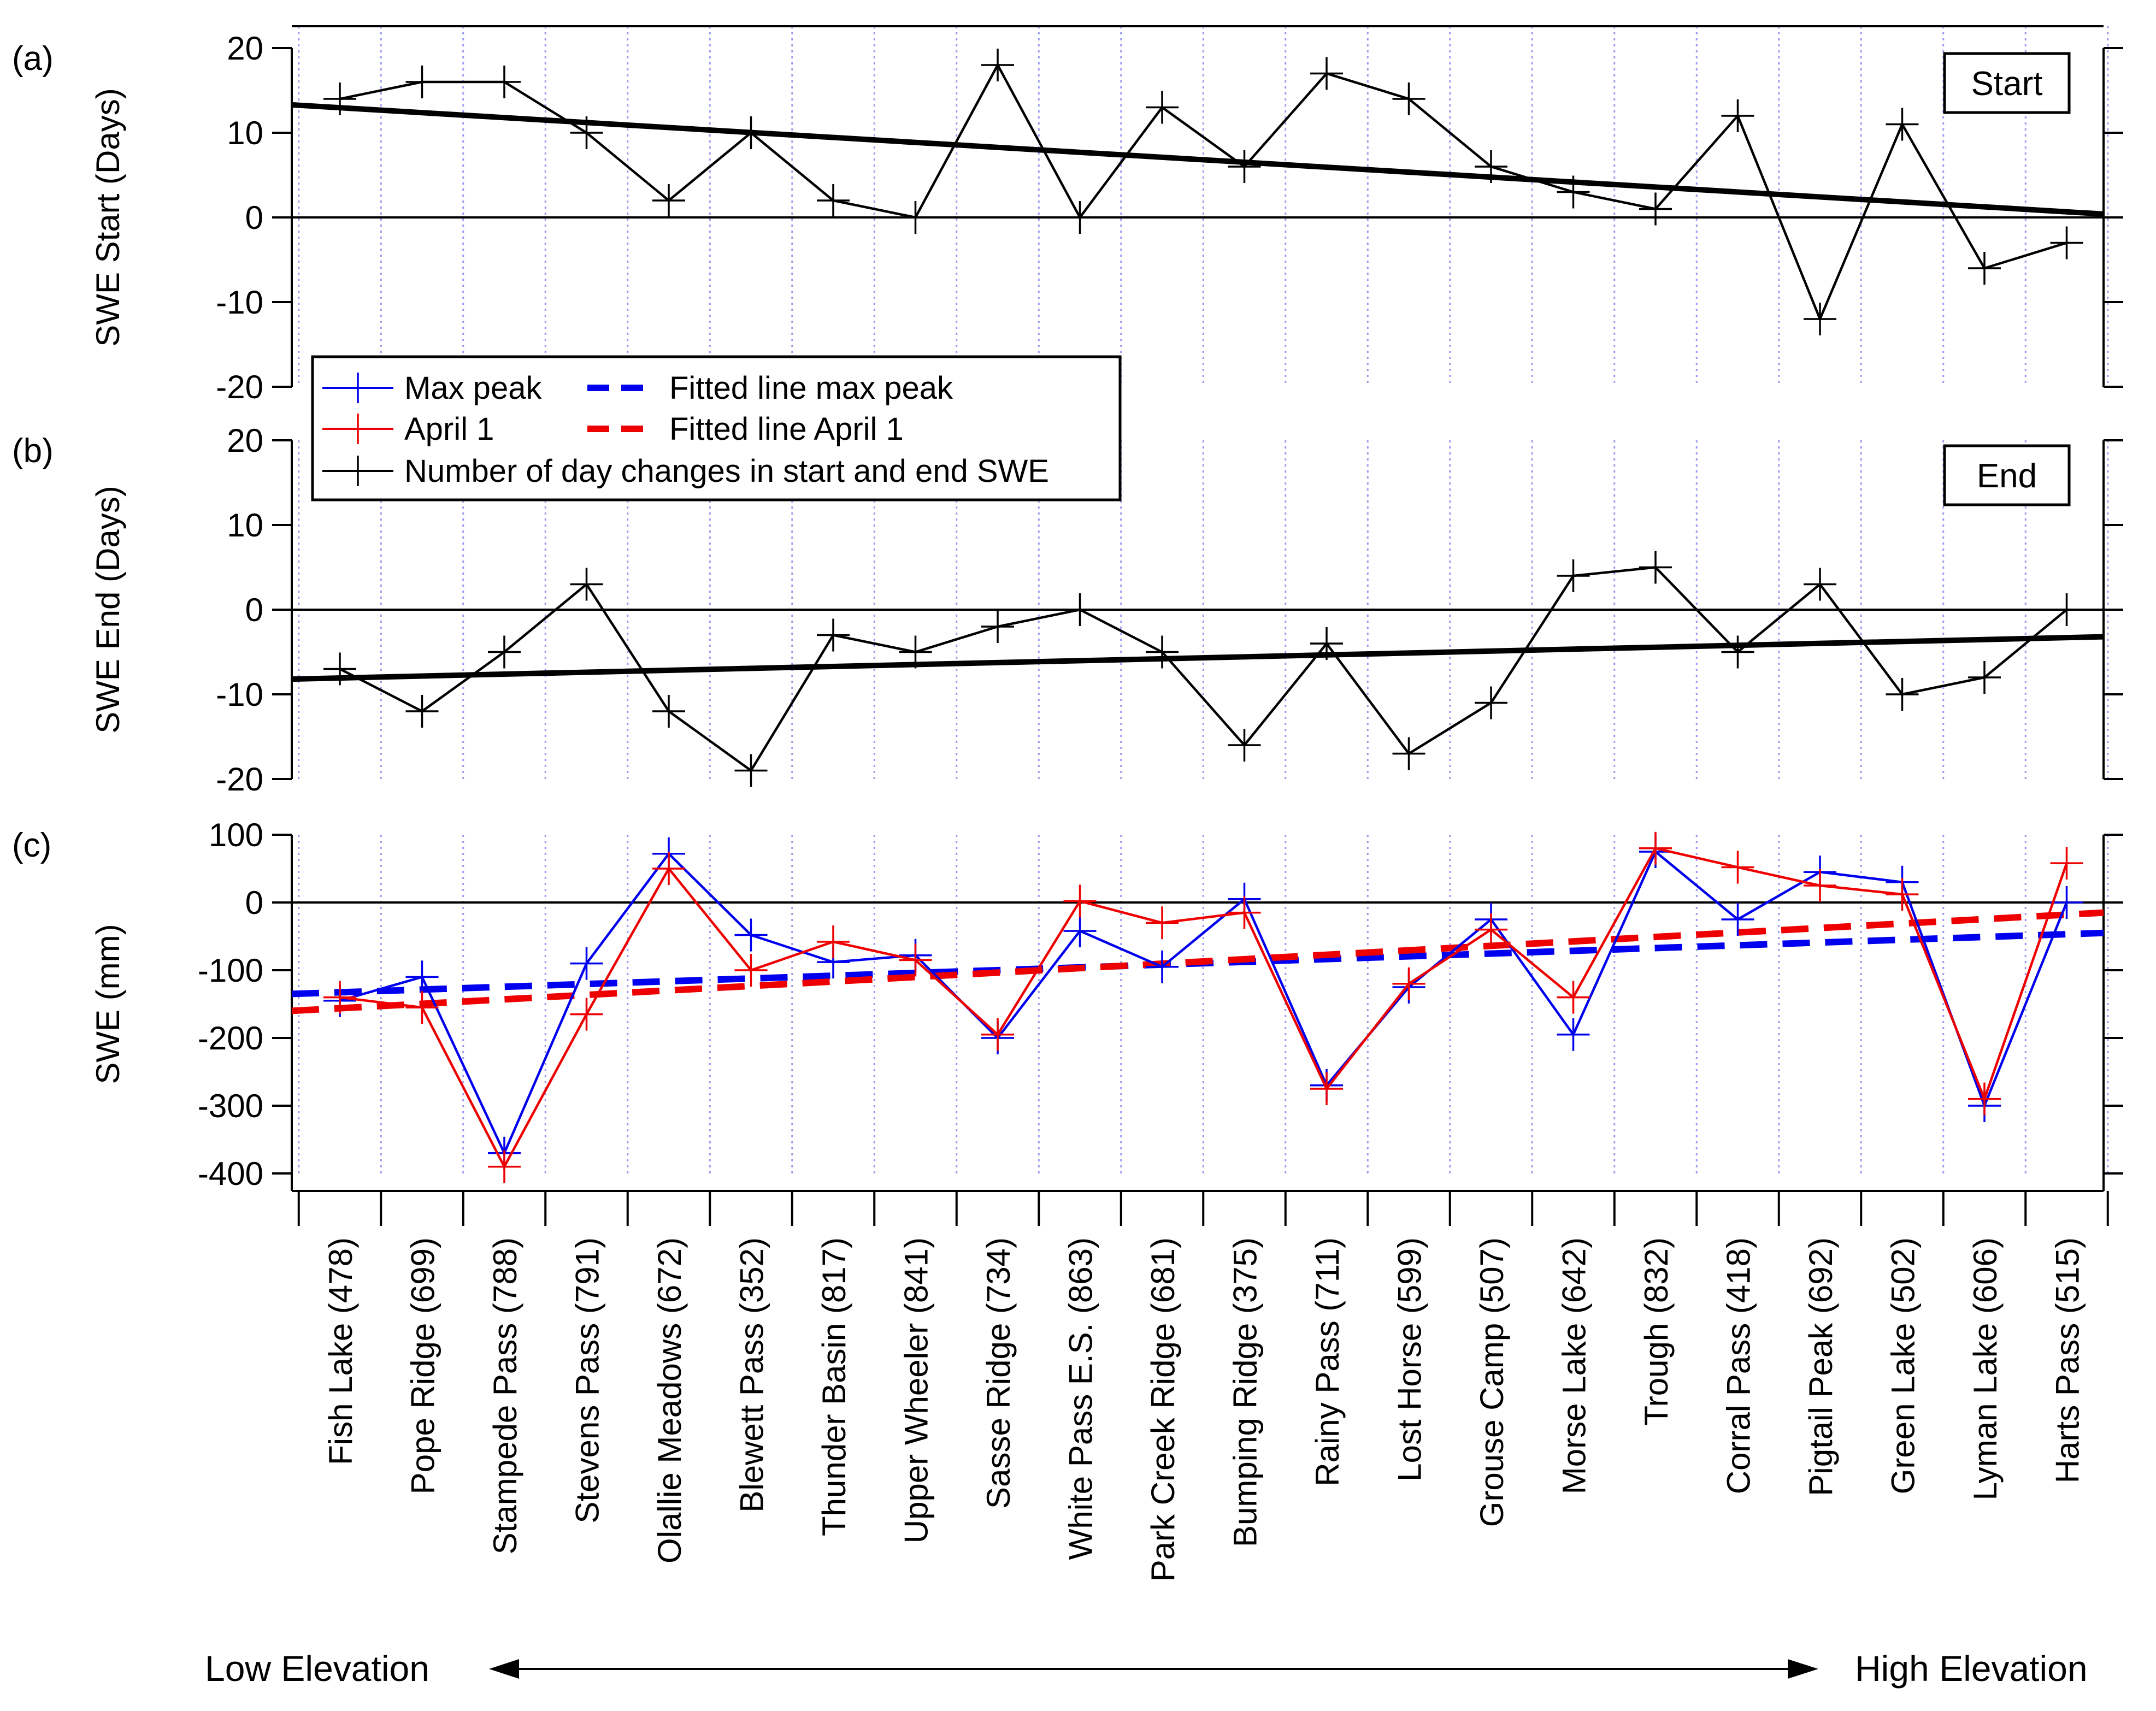 Image resolution: width=2156 pixels, height=1711 pixels. Describe the element at coordinates (473, 388) in the screenshot. I see `legend-item-max-peak-label: Max peak` at that location.